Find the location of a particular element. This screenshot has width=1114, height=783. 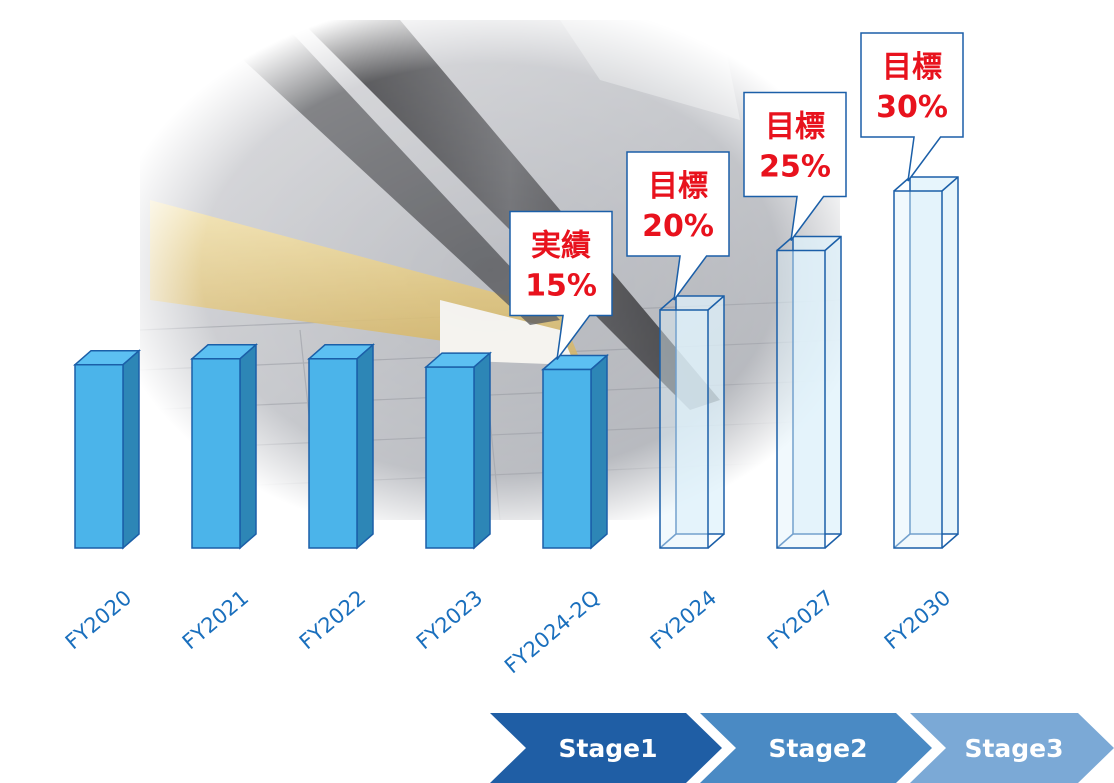

bar-edge-top-fy2027 is located at coordinates (785, 243).